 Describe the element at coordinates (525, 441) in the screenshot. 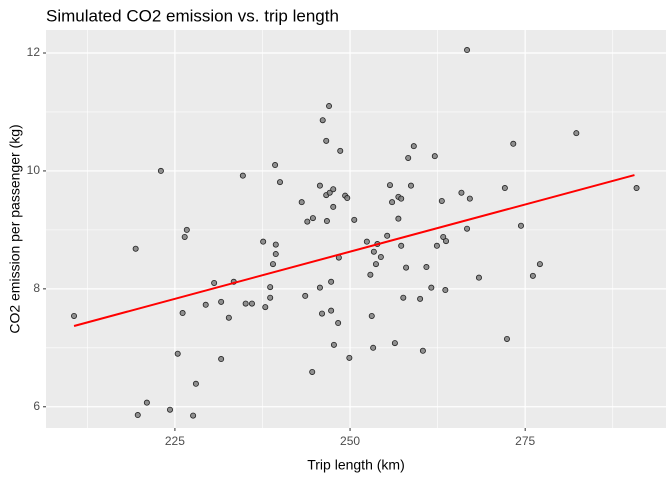

I see `x-tick-label: 275` at that location.